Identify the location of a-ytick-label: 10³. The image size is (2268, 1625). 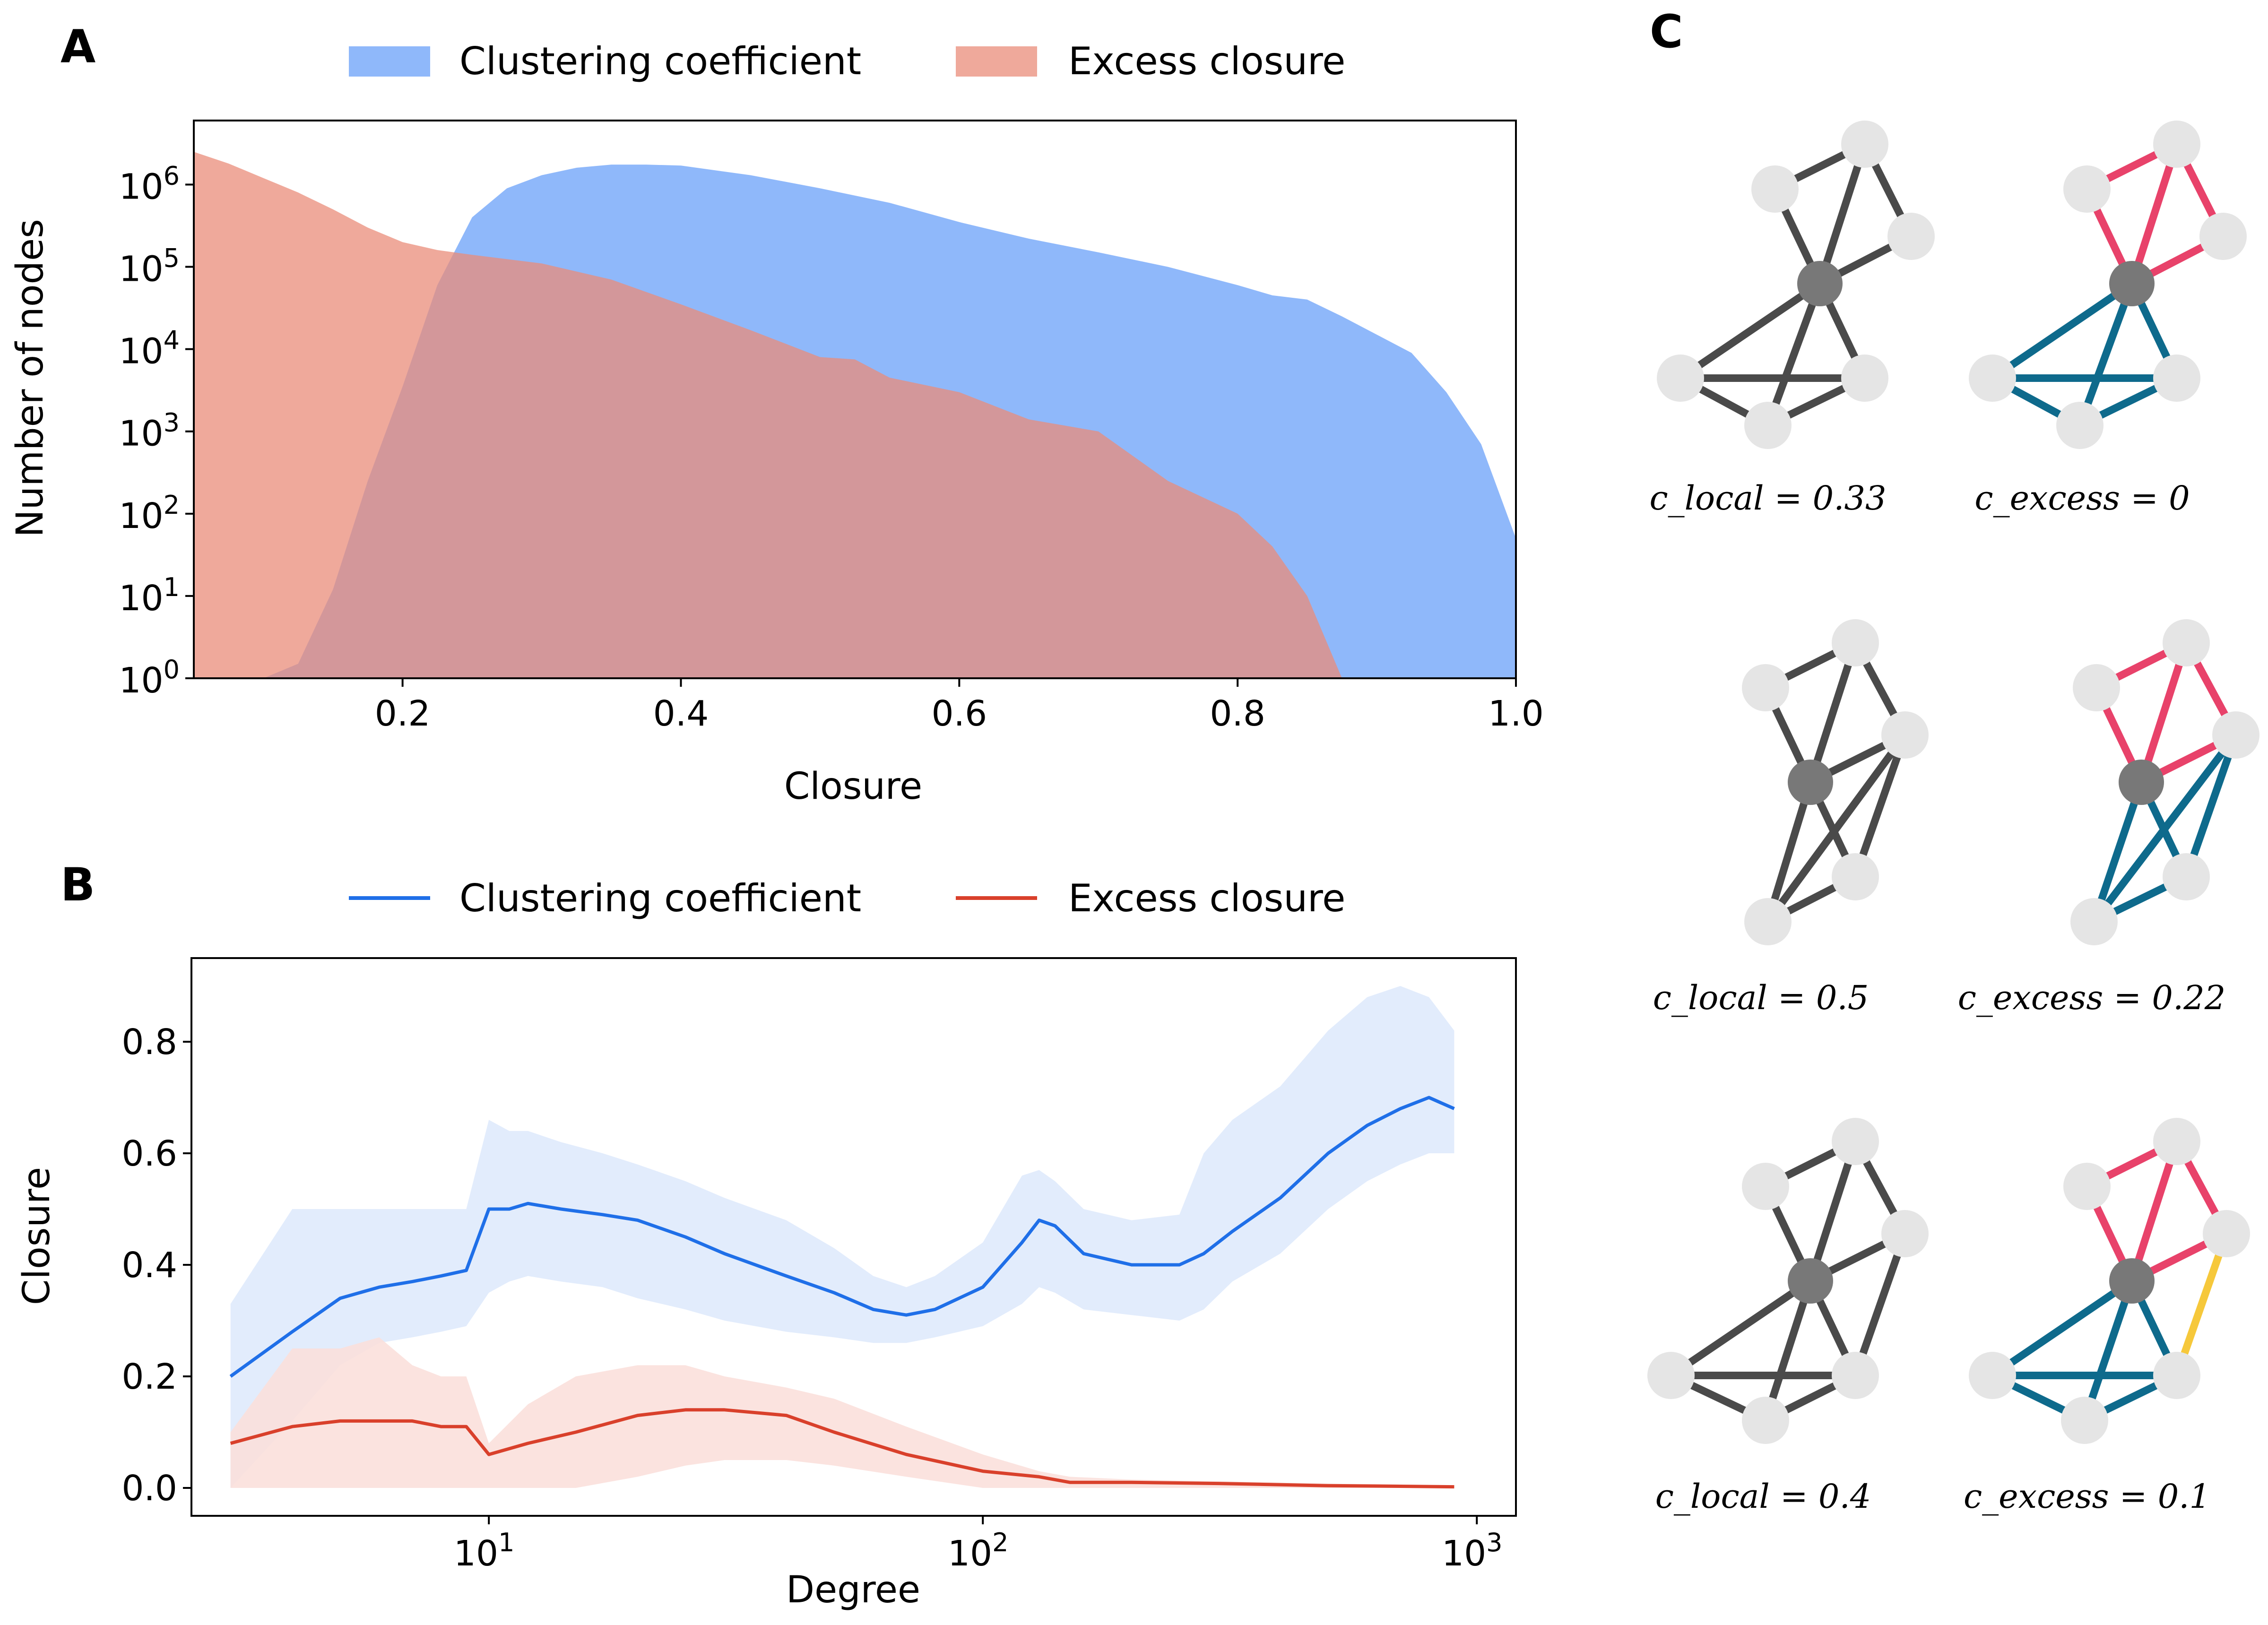
(149, 431).